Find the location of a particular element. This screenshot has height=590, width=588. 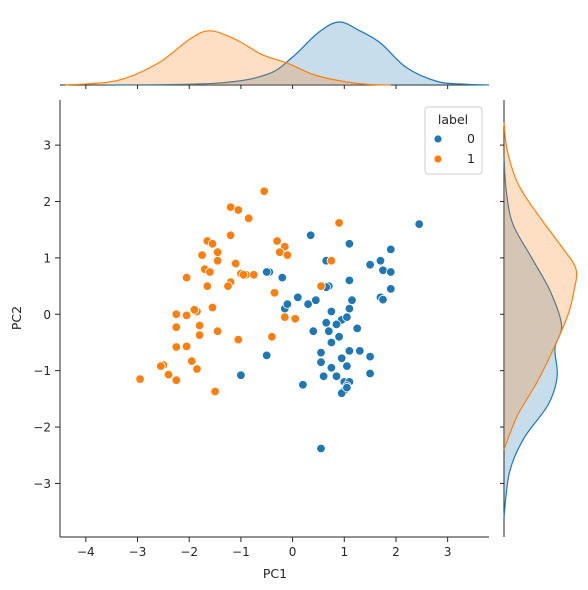

x-tick-label: 2 is located at coordinates (396, 552).